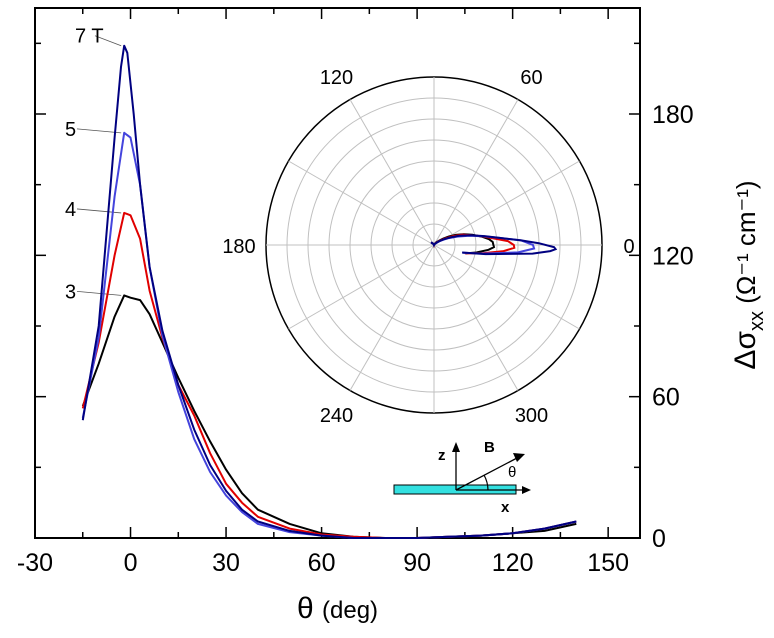 The image size is (774, 638). I want to click on y-tick-label: 180, so click(673, 115).